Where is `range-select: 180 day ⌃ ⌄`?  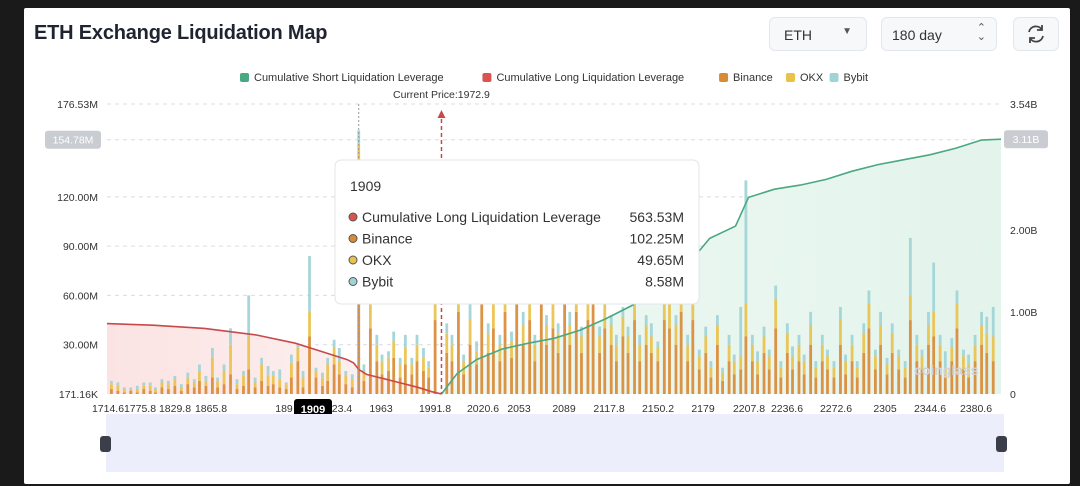 range-select: 180 day ⌃ ⌄ is located at coordinates (939, 34).